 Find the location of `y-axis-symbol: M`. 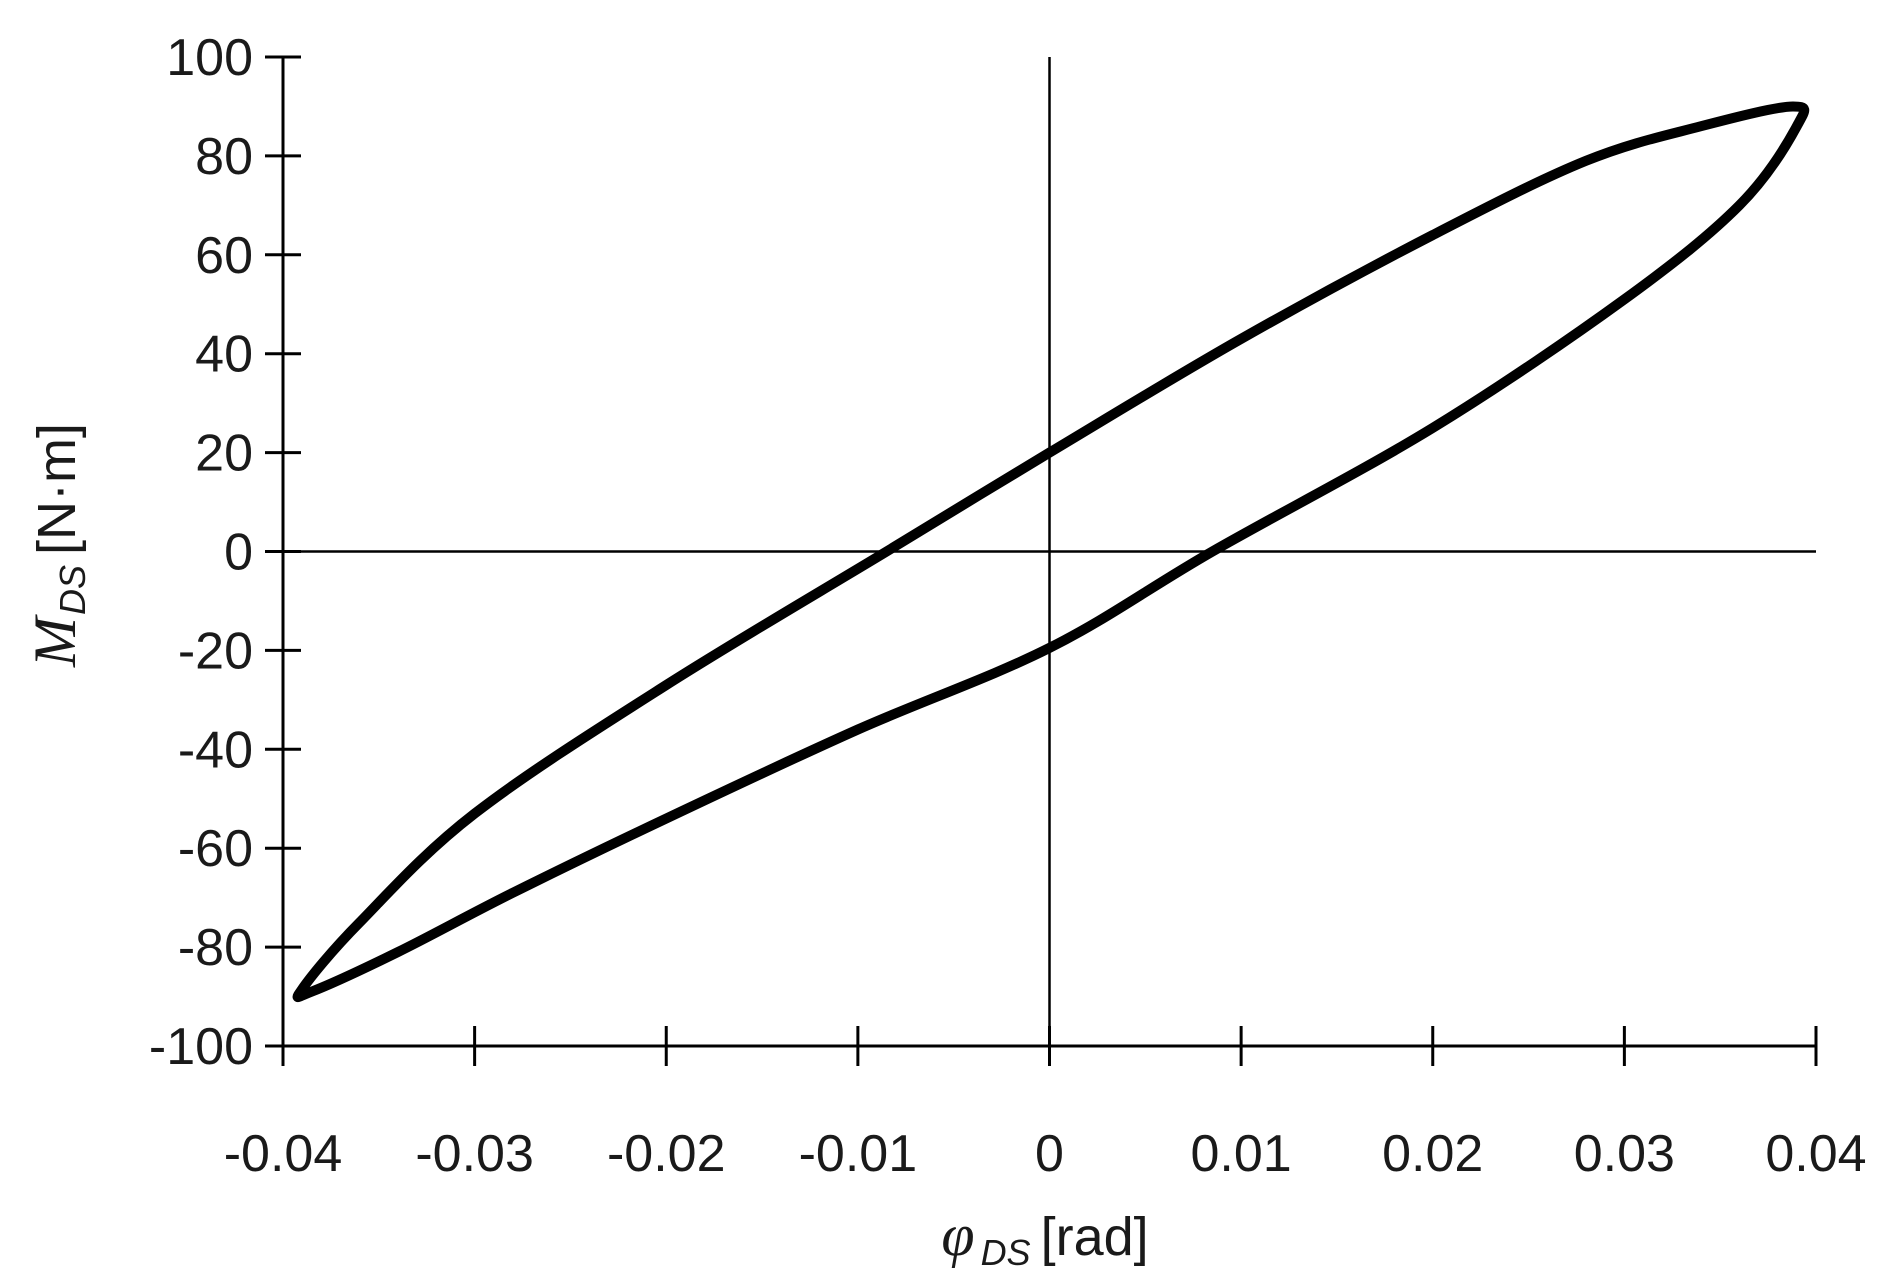

y-axis-symbol: M is located at coordinates (55, 641).